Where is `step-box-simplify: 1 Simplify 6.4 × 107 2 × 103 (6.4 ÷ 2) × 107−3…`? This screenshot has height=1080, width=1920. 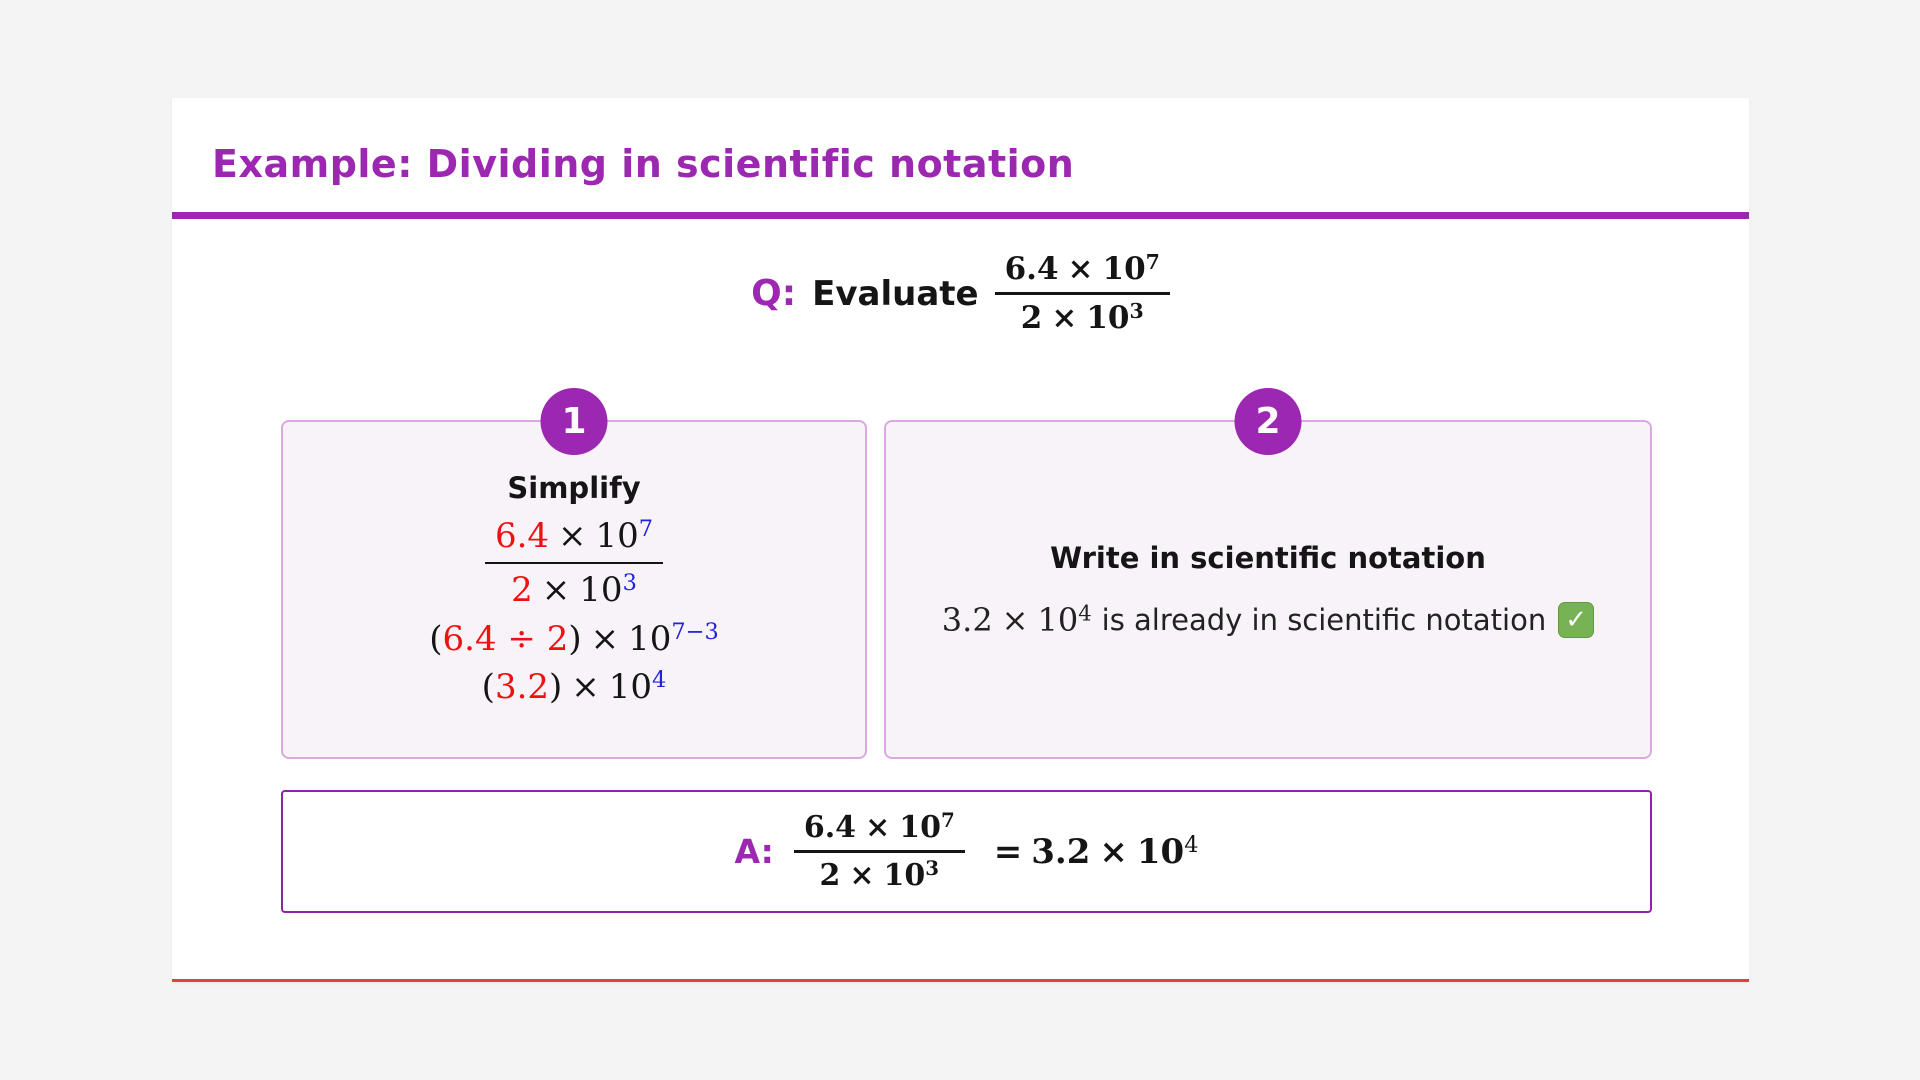
step-box-simplify: 1 Simplify 6.4 × 107 2 × 103 (6.4 ÷ 2) × 107−3… is located at coordinates (574, 573).